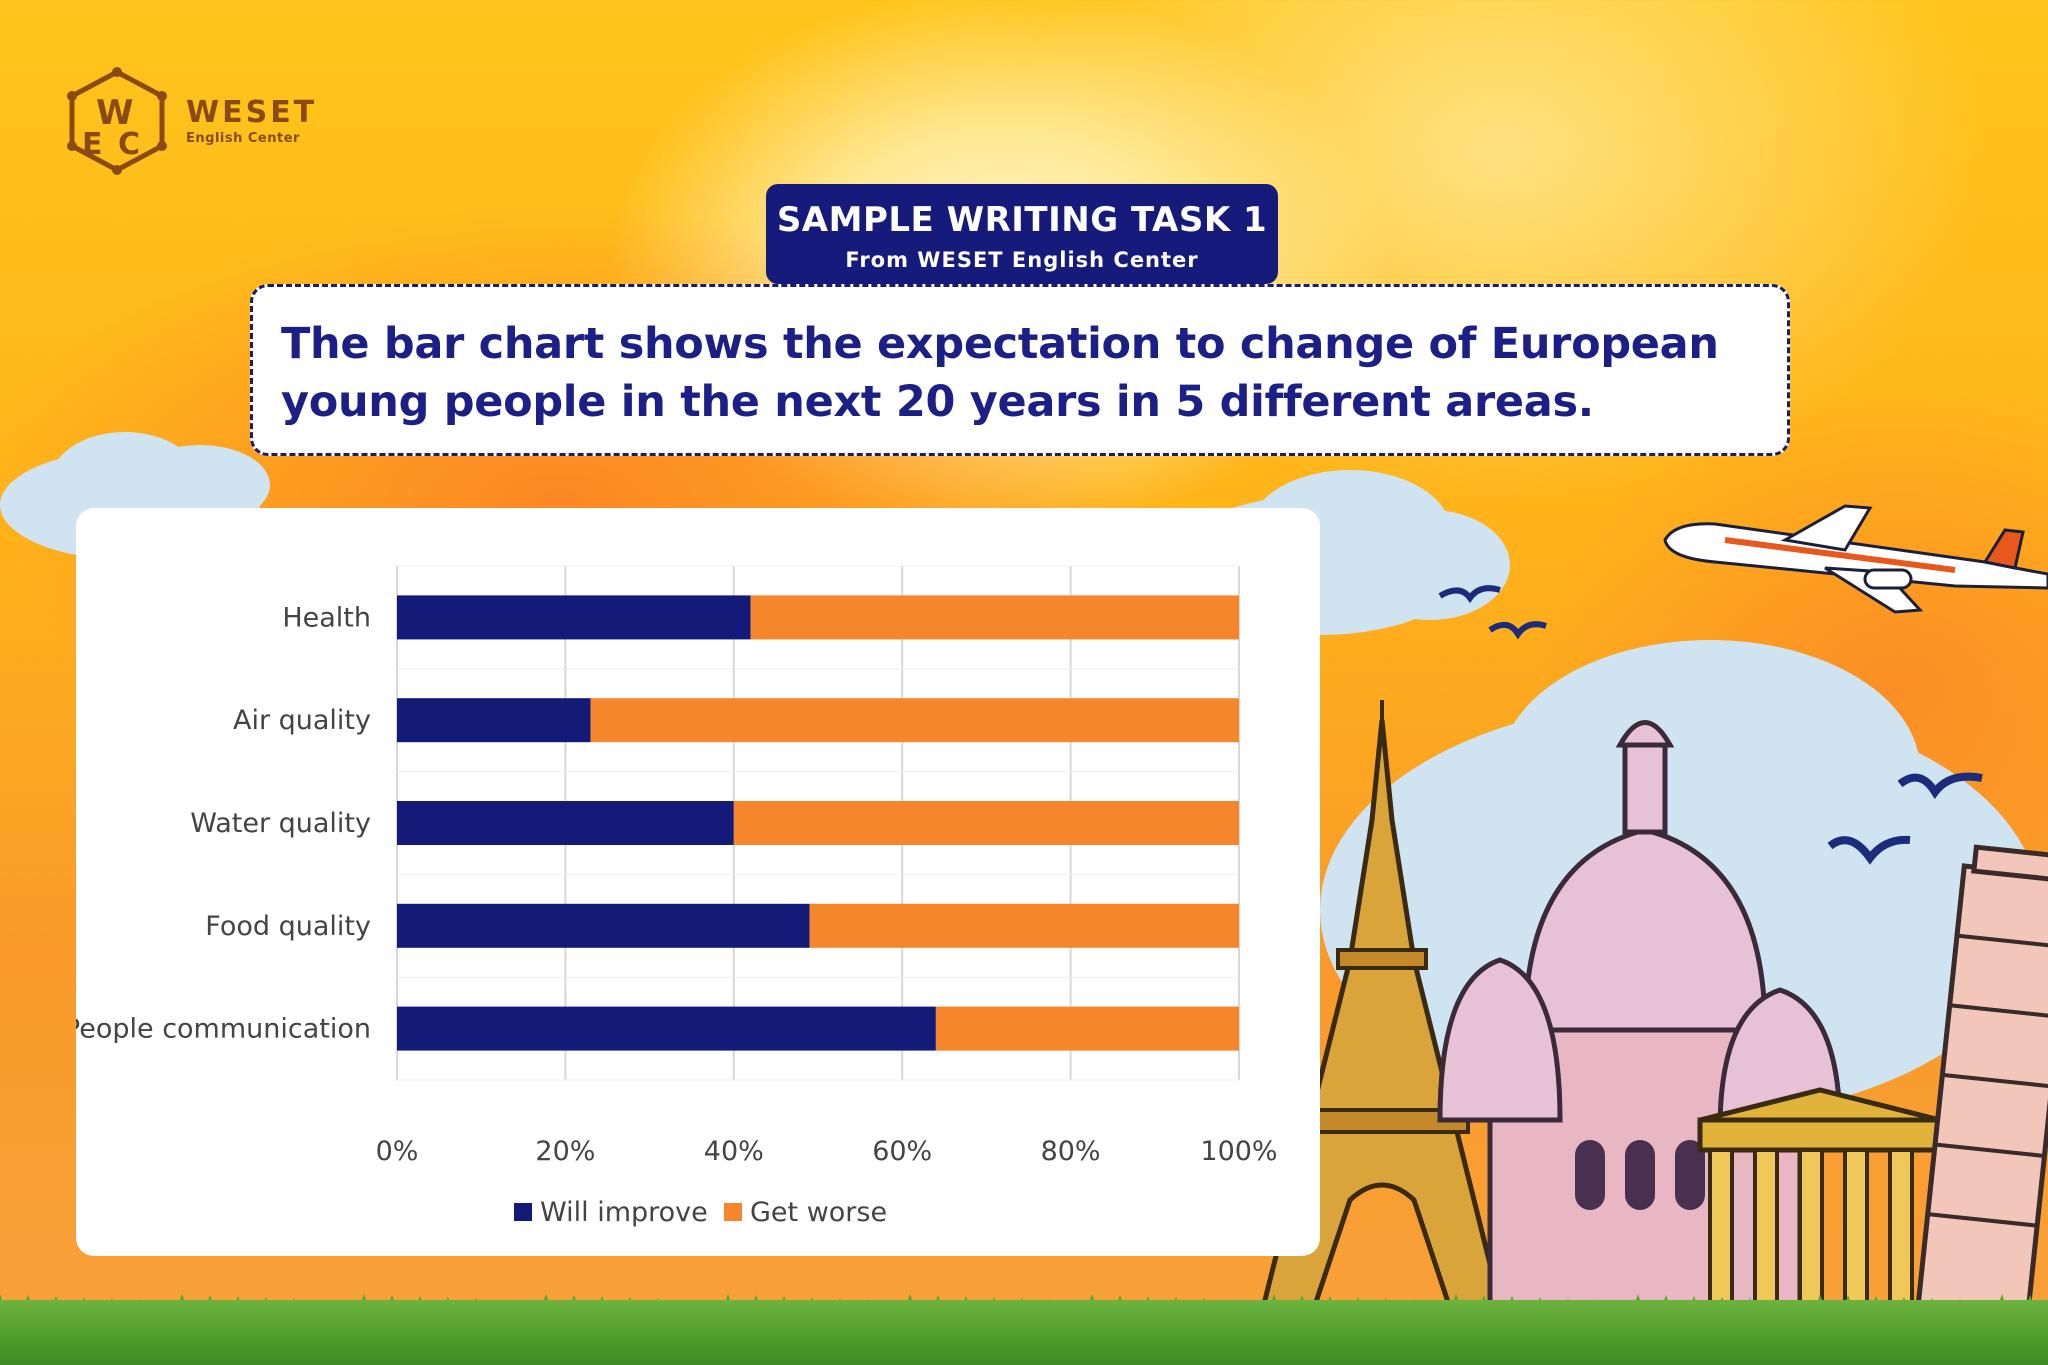 The width and height of the screenshot is (2048, 1365). I want to click on category-label: Food quality, so click(288, 926).